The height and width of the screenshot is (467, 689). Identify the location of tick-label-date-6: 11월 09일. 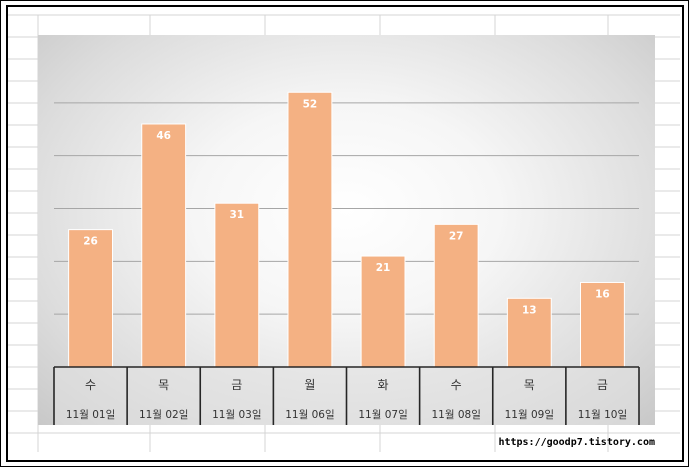
(529, 414).